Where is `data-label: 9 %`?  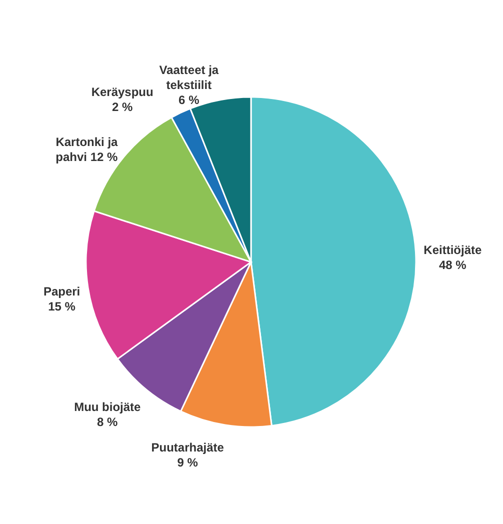 data-label: 9 % is located at coordinates (187, 463).